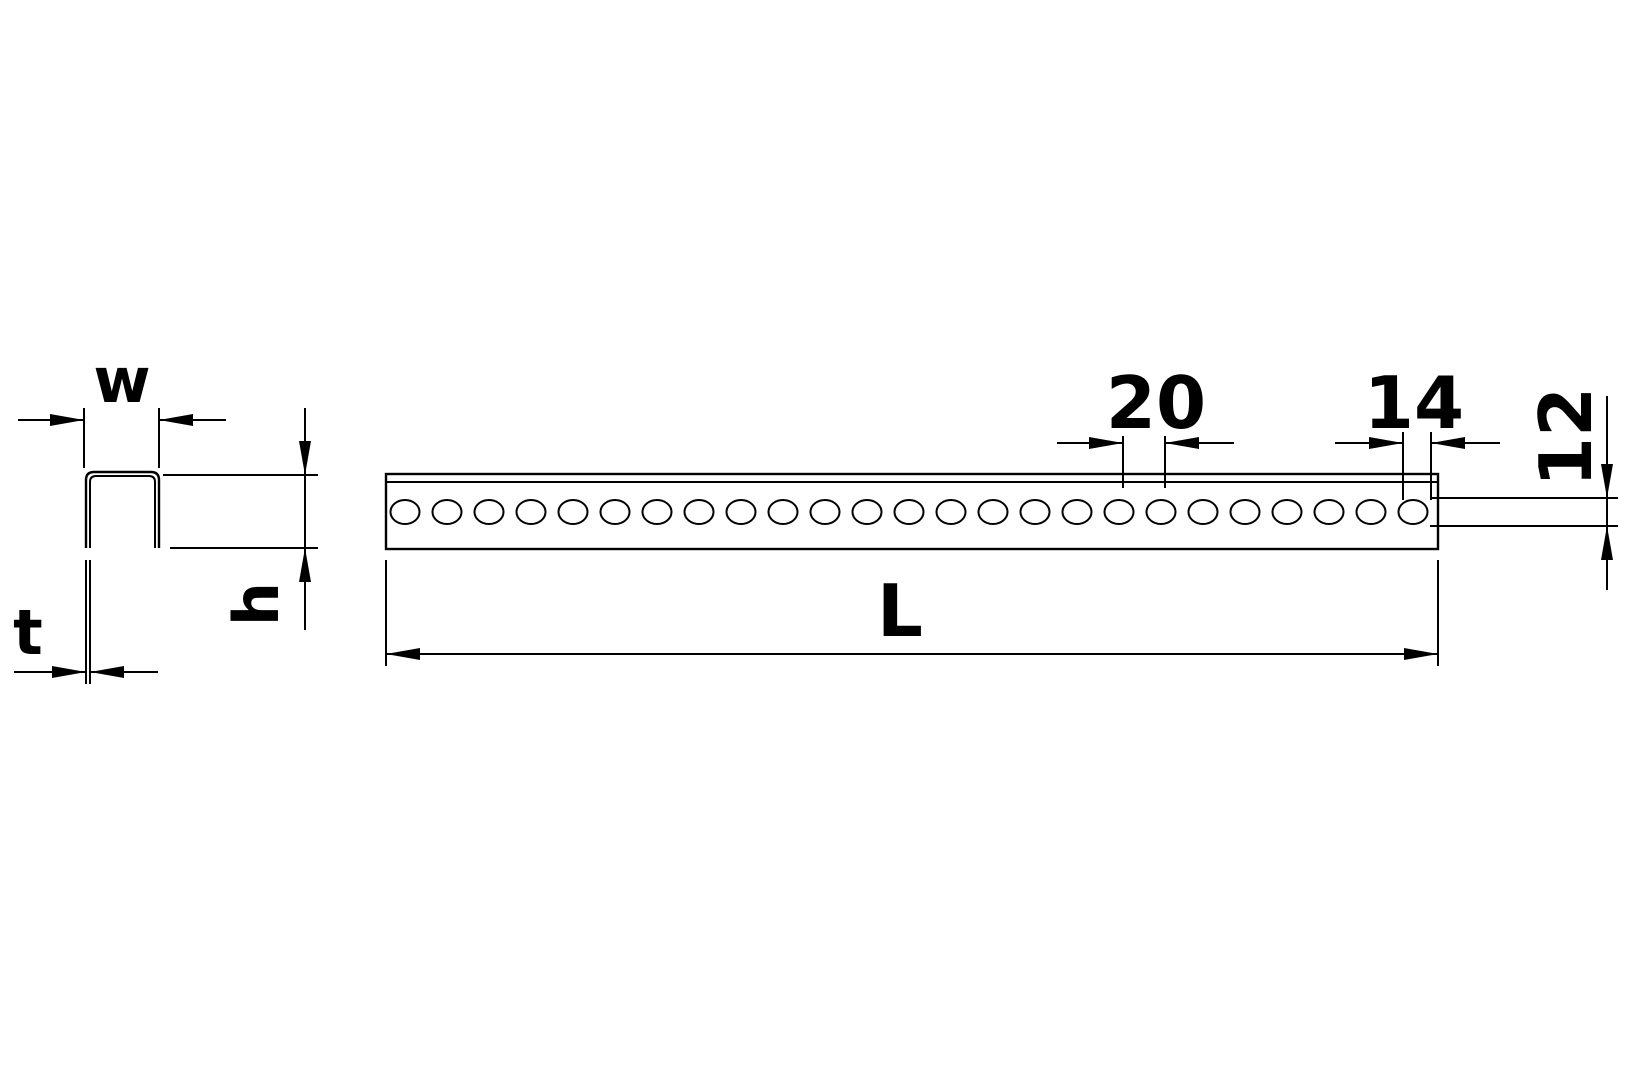  I want to click on hole-height-label: 12, so click(1566, 437).